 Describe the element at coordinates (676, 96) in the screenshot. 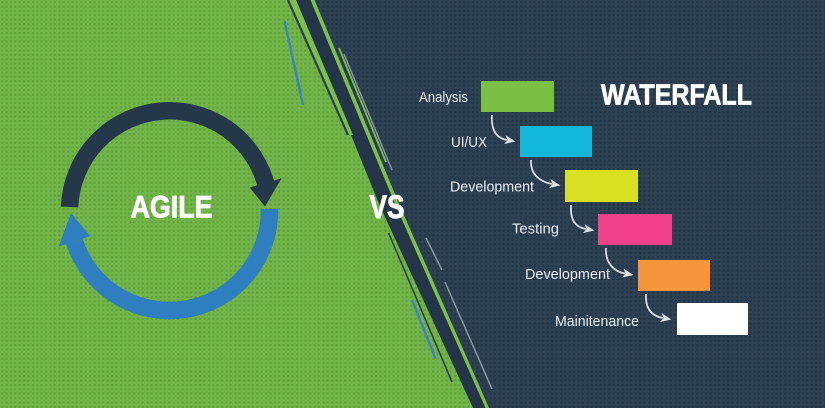

I see `svg-text: WATERFALL` at that location.